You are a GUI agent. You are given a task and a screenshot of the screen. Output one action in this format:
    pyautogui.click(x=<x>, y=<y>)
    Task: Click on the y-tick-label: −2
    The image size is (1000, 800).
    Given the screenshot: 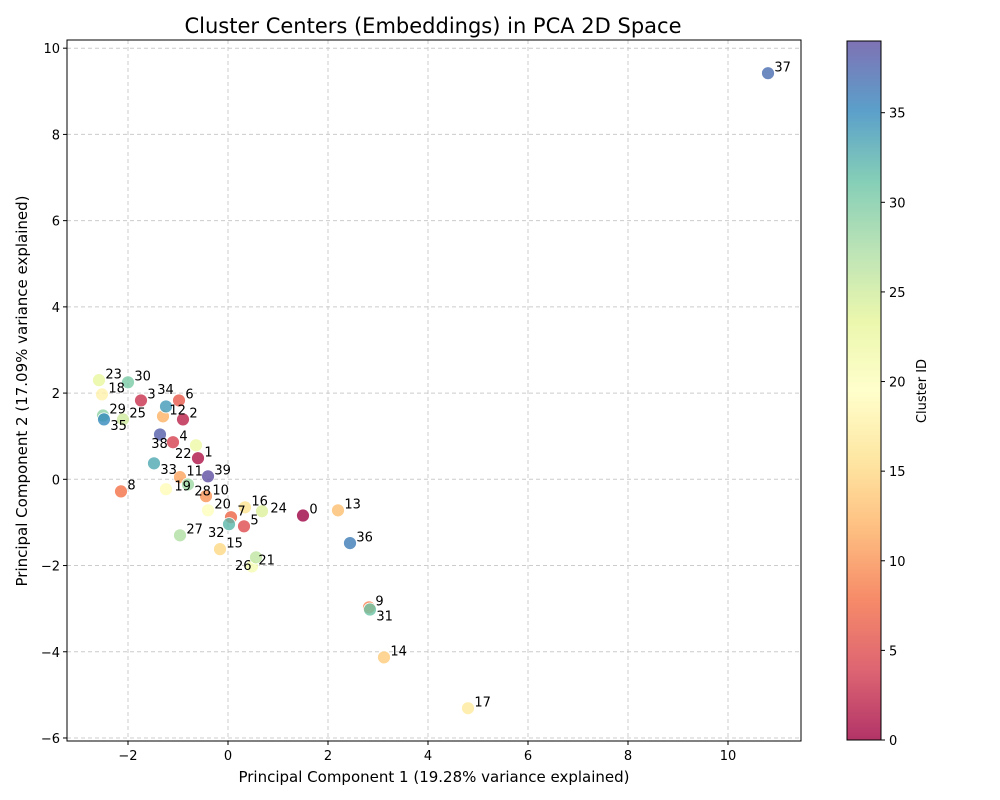 What is the action you would take?
    pyautogui.click(x=50, y=567)
    